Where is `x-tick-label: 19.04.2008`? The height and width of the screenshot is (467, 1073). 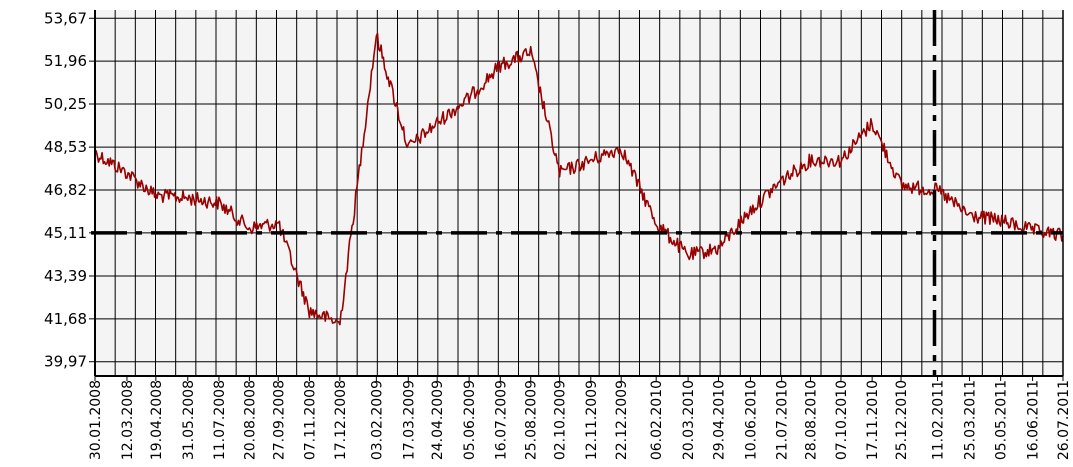
x-tick-label: 19.04.2008 is located at coordinates (157, 420).